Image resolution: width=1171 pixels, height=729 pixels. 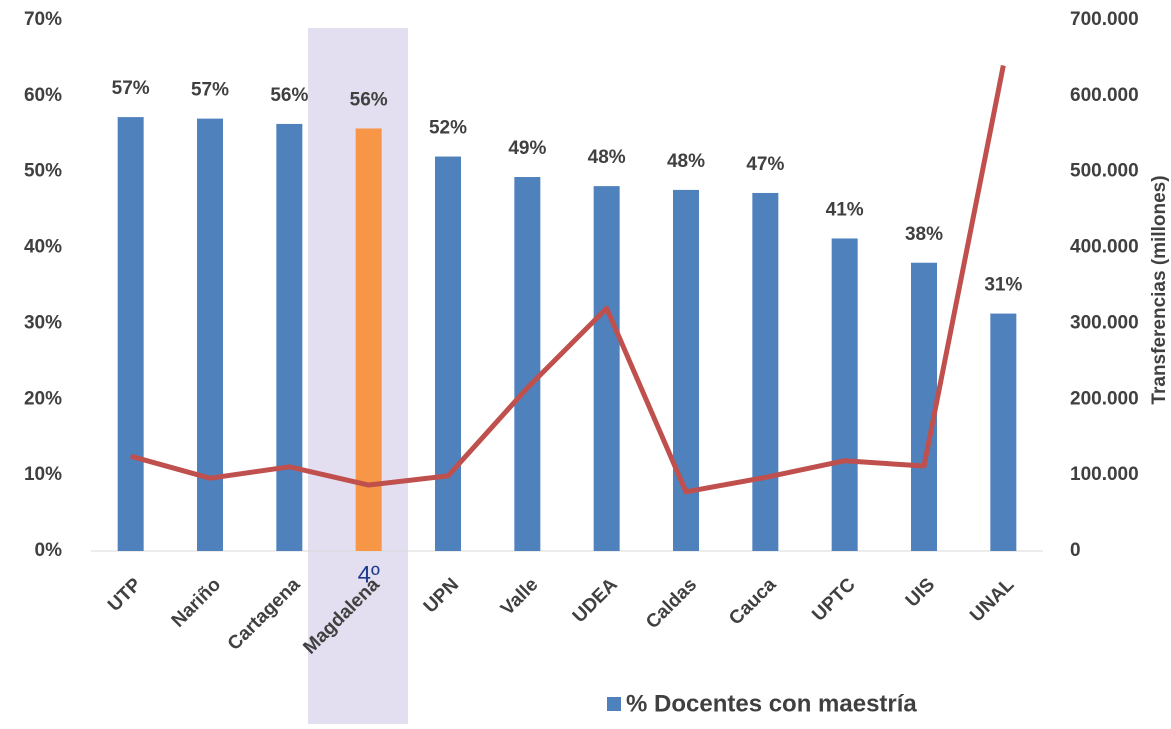 What do you see at coordinates (614, 704) in the screenshot?
I see `legend-swatch` at bounding box center [614, 704].